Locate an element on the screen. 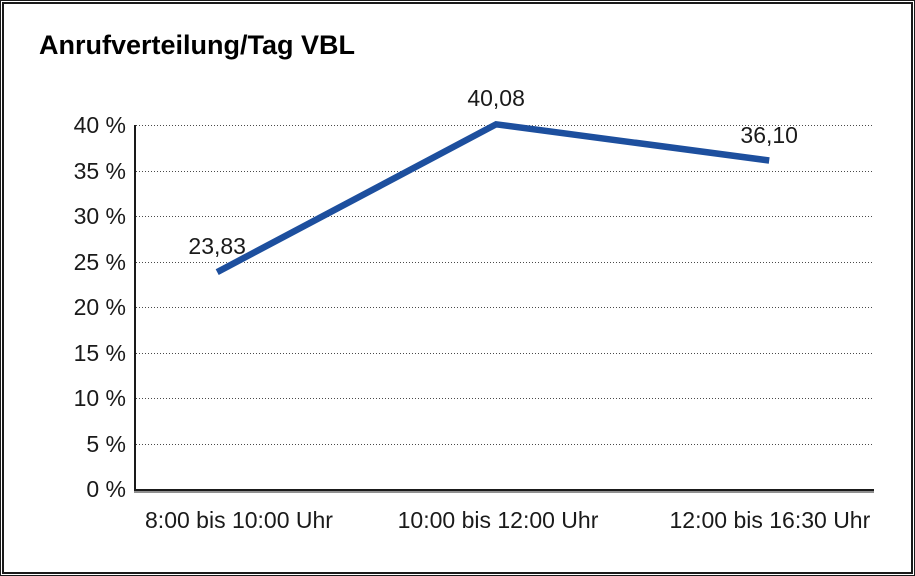 The height and width of the screenshot is (576, 915). y-axis-tick-label: 35 % is located at coordinates (99, 170).